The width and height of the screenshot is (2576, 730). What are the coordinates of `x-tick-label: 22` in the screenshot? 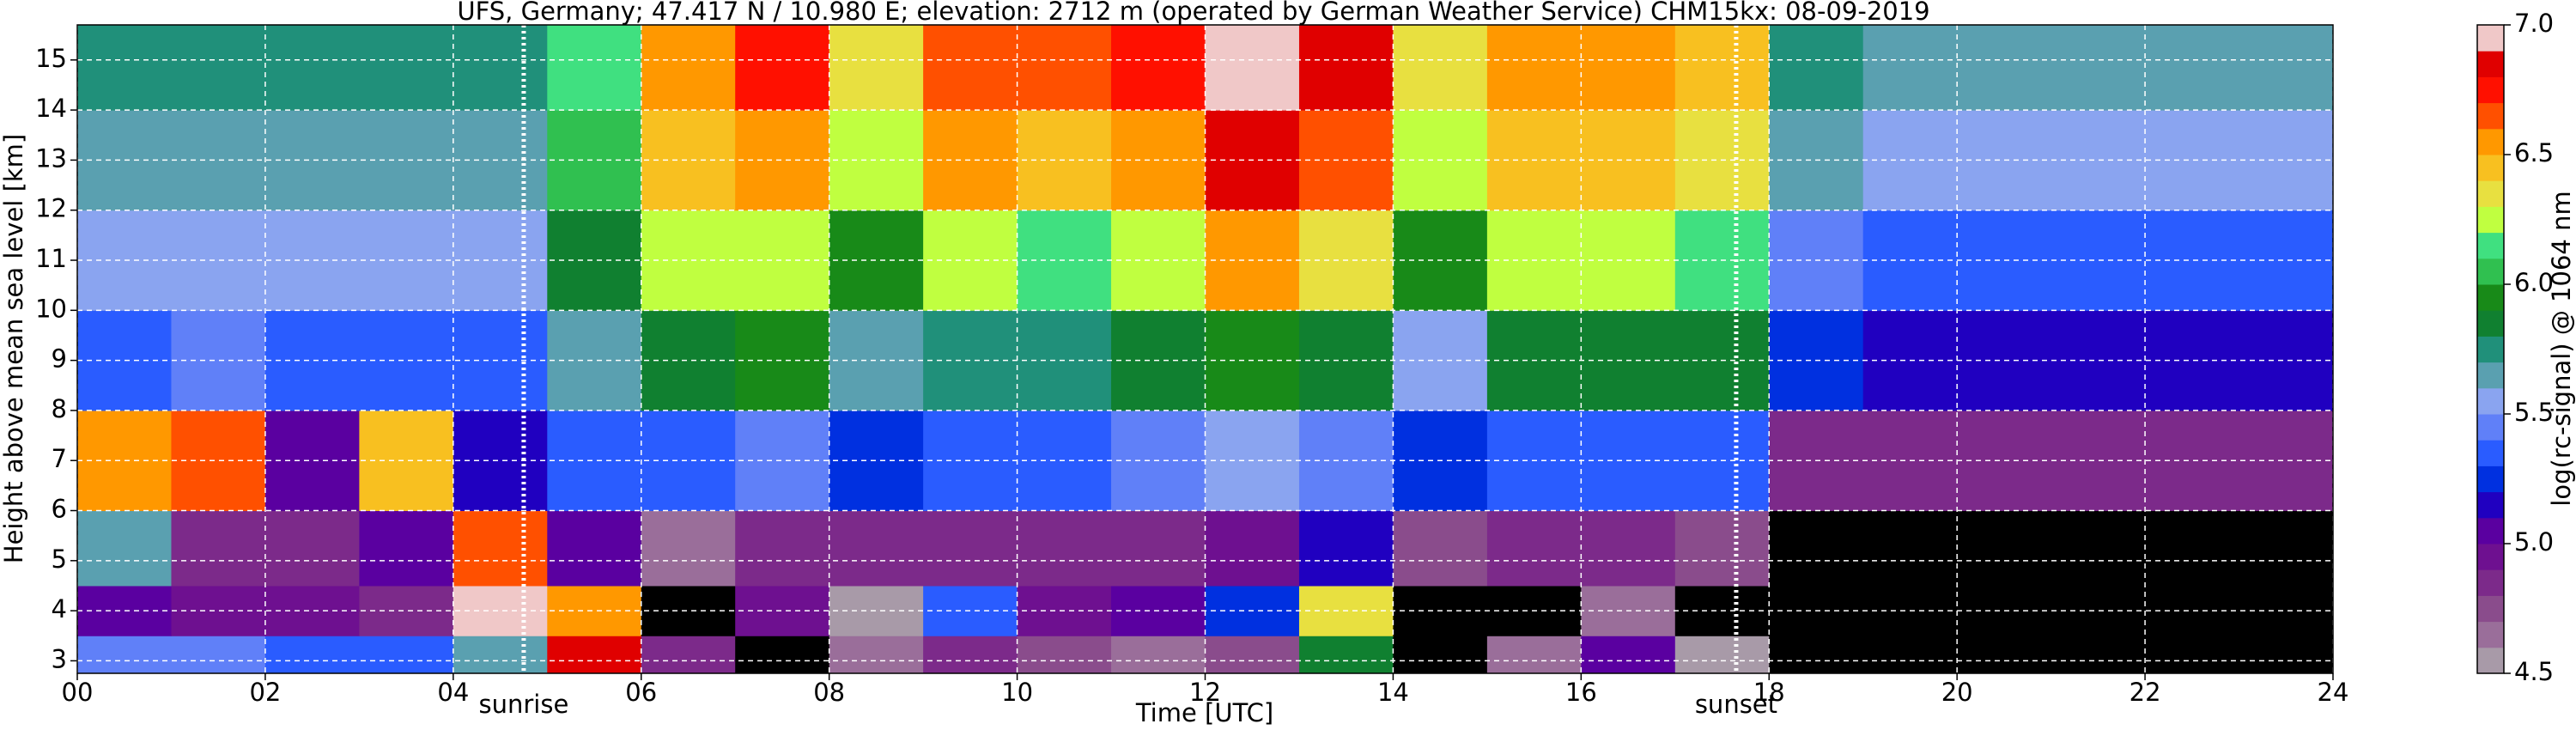 It's located at (2145, 692).